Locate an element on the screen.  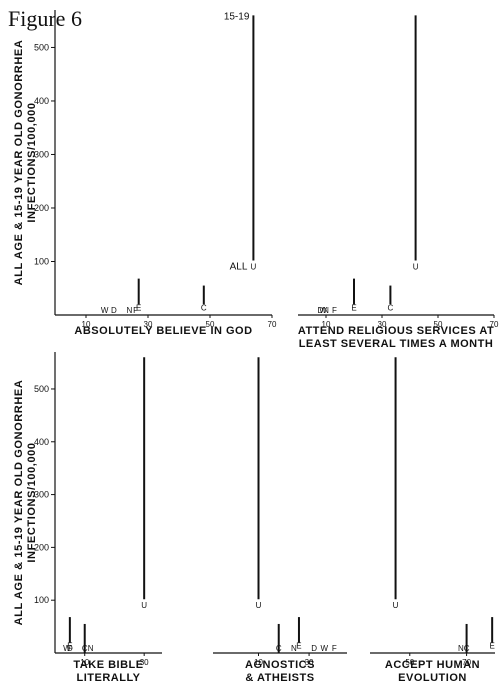
figure-title: Figure 6 is located at coordinates (45, 18).